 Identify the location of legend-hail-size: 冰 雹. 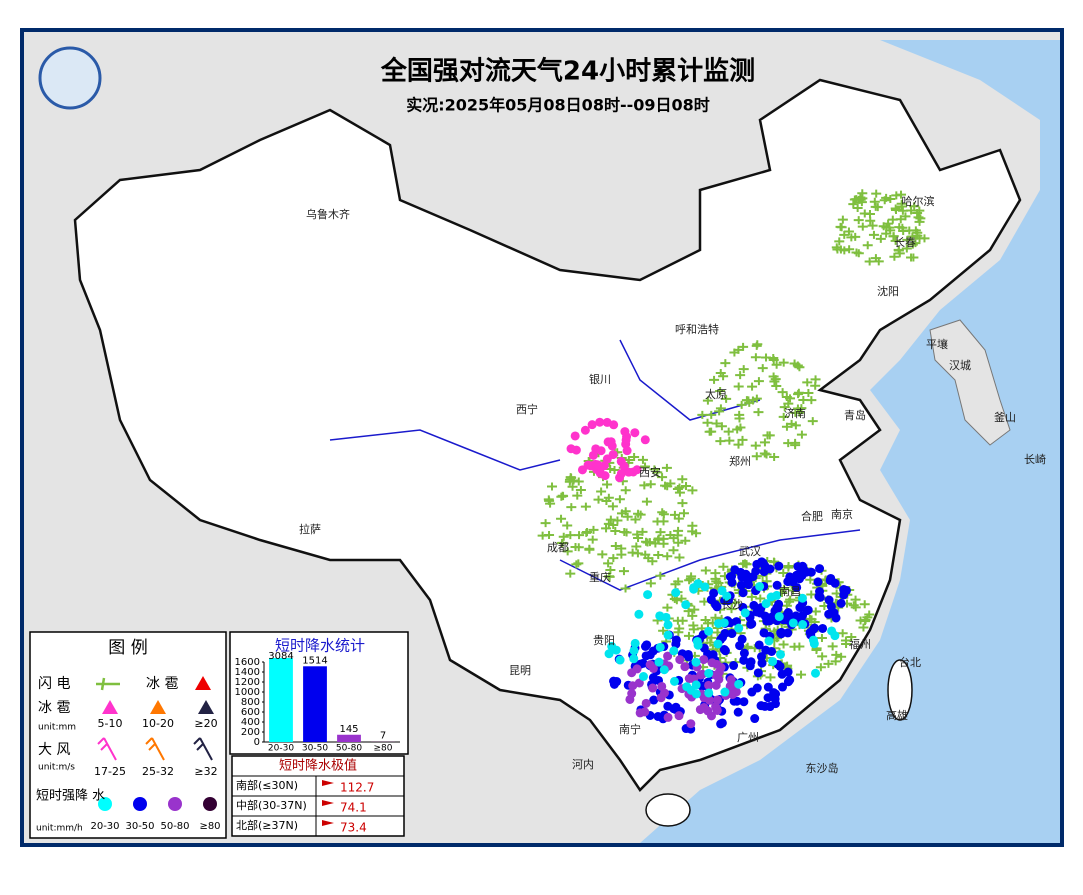
(54, 708).